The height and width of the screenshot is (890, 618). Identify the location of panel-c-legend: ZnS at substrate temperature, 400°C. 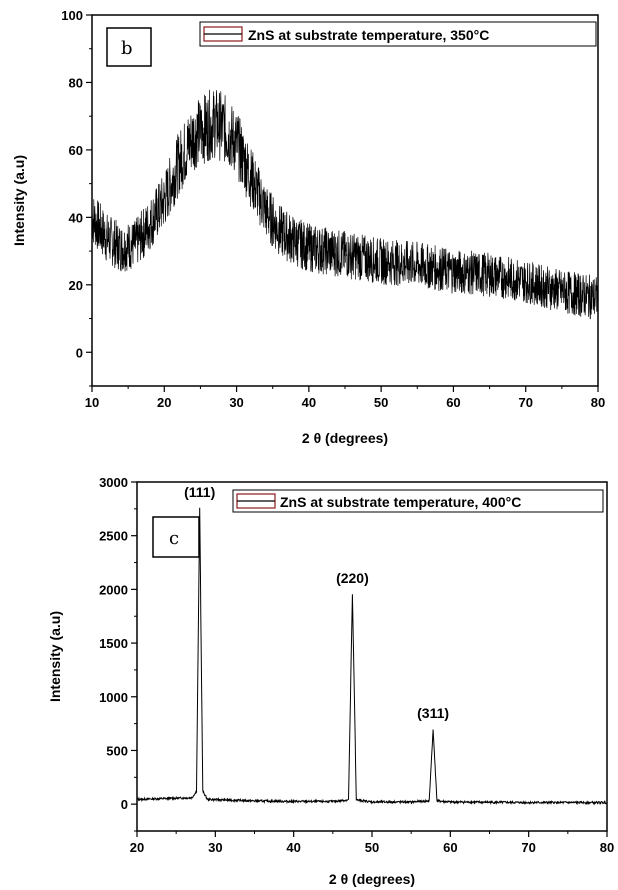
(418, 501).